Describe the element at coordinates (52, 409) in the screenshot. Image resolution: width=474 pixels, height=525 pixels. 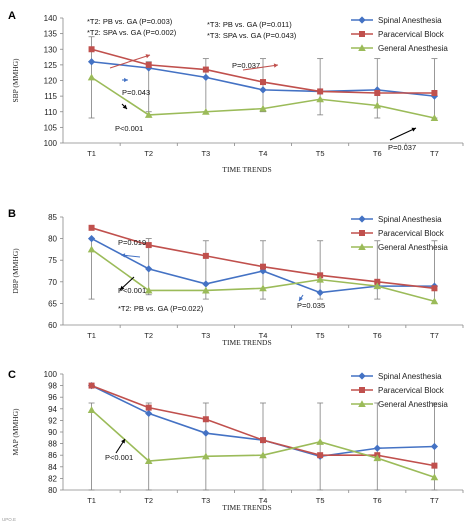
I see `y-tick-label: 94` at that location.